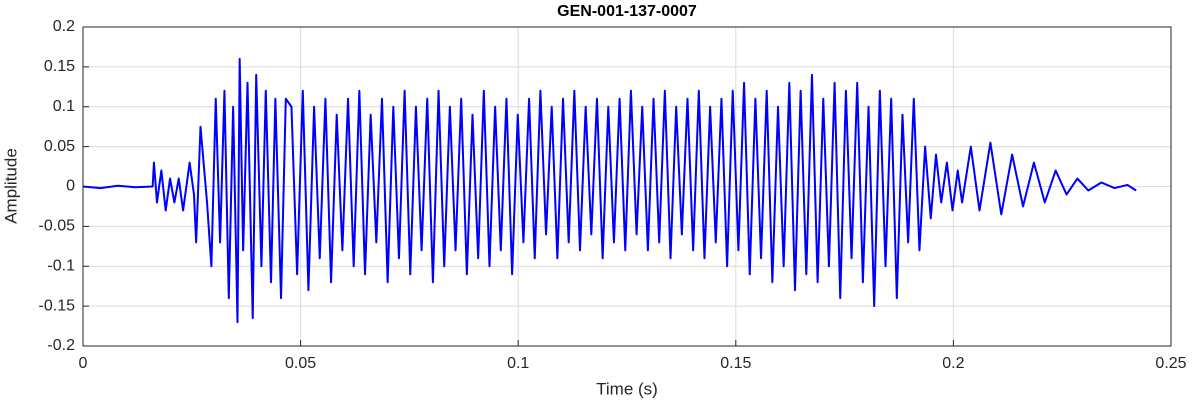  What do you see at coordinates (627, 11) in the screenshot?
I see `chart-title: GEN-001-137-0007` at bounding box center [627, 11].